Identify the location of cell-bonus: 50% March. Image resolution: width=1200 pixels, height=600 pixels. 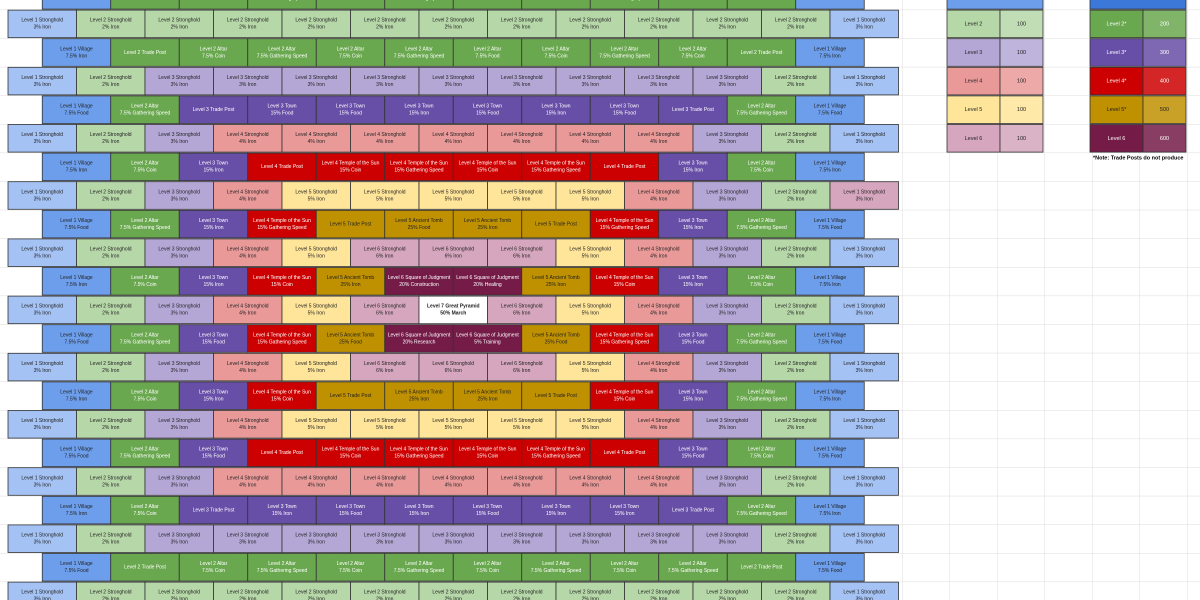
(453, 314).